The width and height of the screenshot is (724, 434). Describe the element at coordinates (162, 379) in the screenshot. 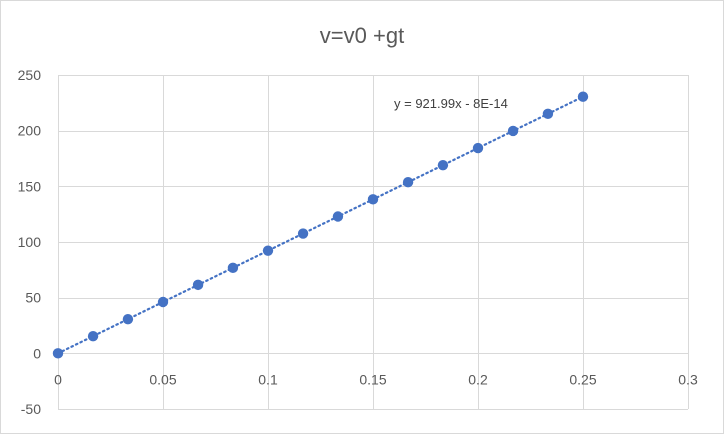

I see `x-tick-label: 0.05` at that location.